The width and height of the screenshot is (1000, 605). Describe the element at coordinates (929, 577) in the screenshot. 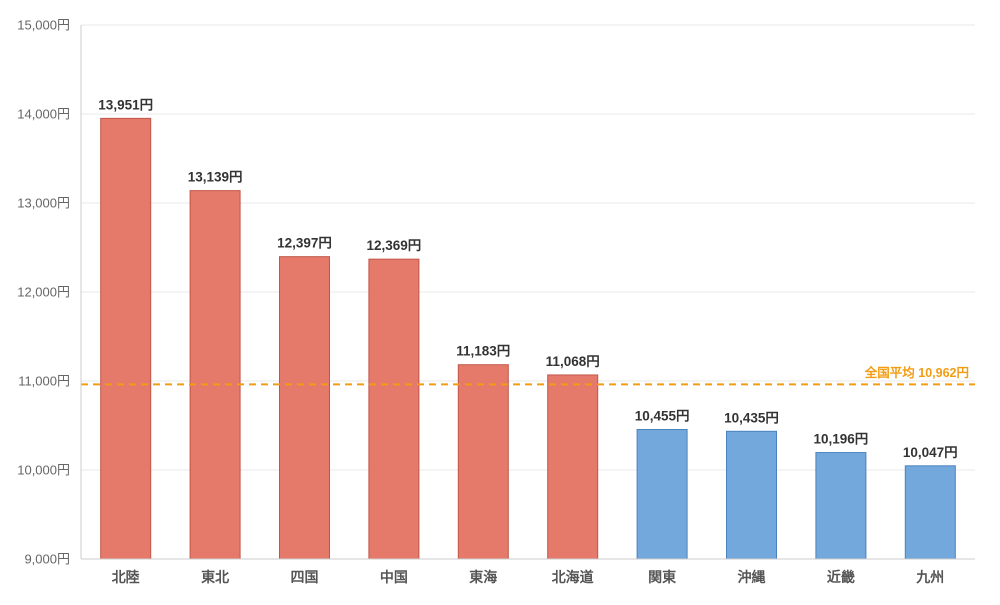

I see `x-category-label: 九州` at that location.